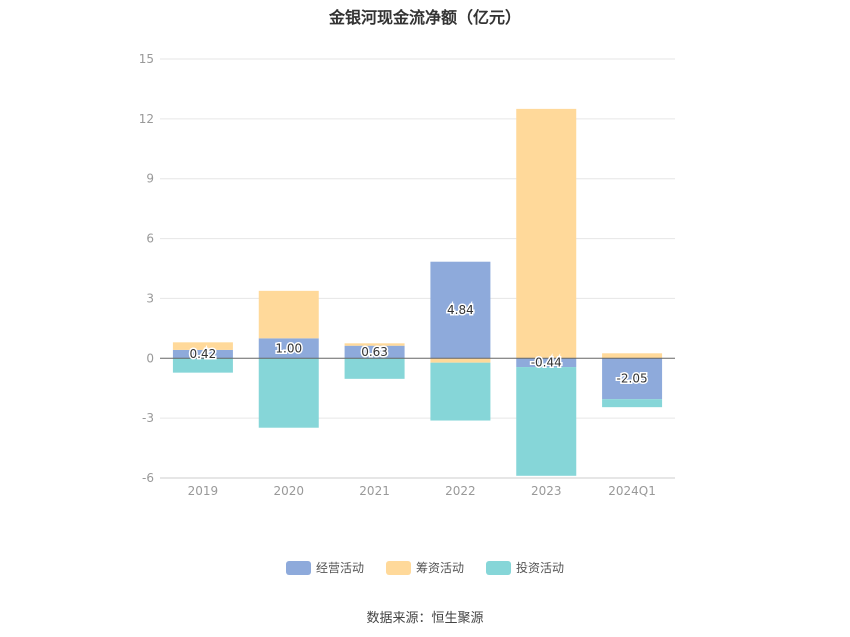 Image resolution: width=850 pixels, height=637 pixels. What do you see at coordinates (632, 356) in the screenshot?
I see `bar-financing-2024Q1` at bounding box center [632, 356].